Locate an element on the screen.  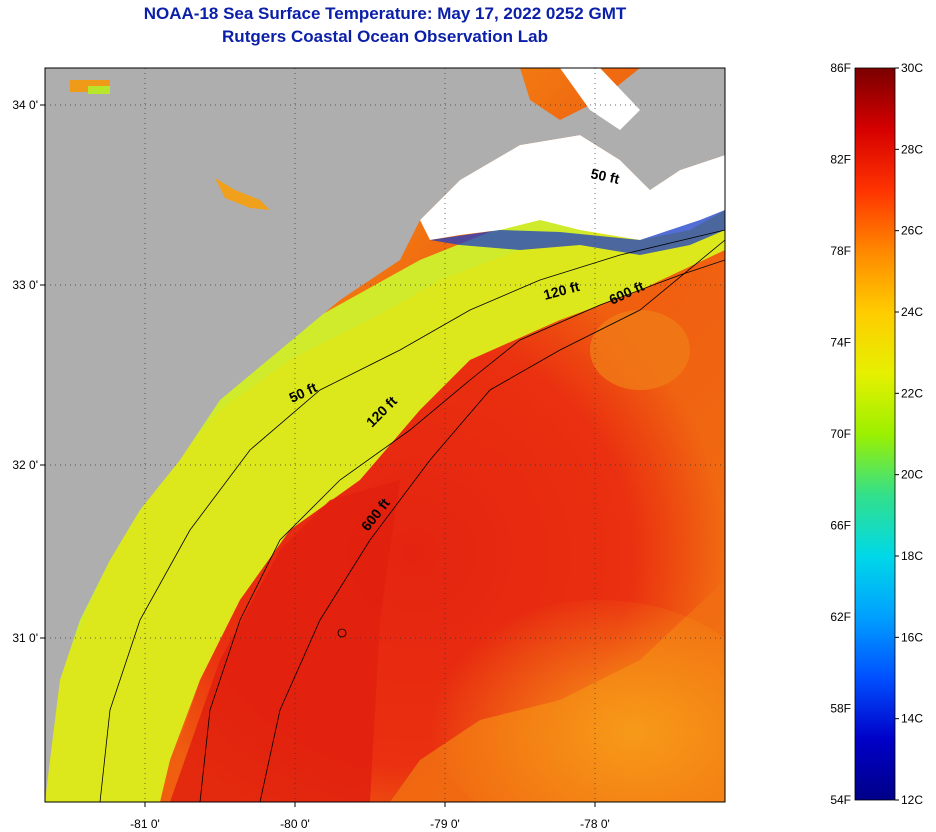
contour-label-50ft-north: 50 ft is located at coordinates (605, 176).